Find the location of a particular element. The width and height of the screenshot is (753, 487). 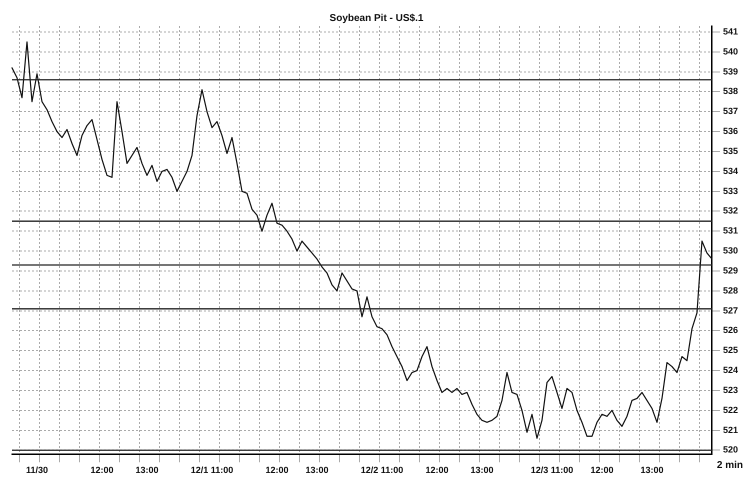

y-tick-label: 525 is located at coordinates (730, 350).